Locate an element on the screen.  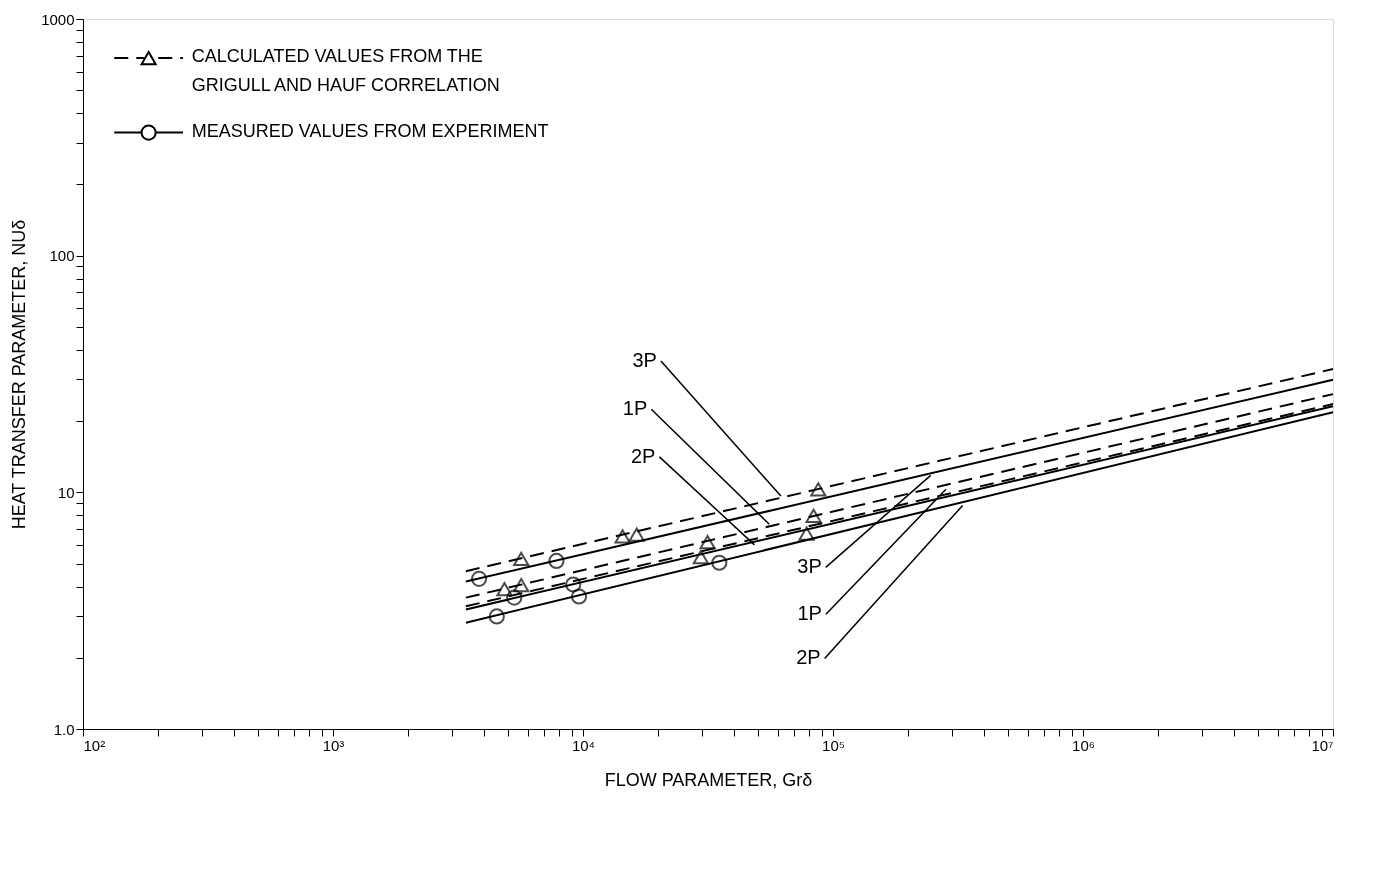
x-tick-label: 10⁵ is located at coordinates (833, 745).